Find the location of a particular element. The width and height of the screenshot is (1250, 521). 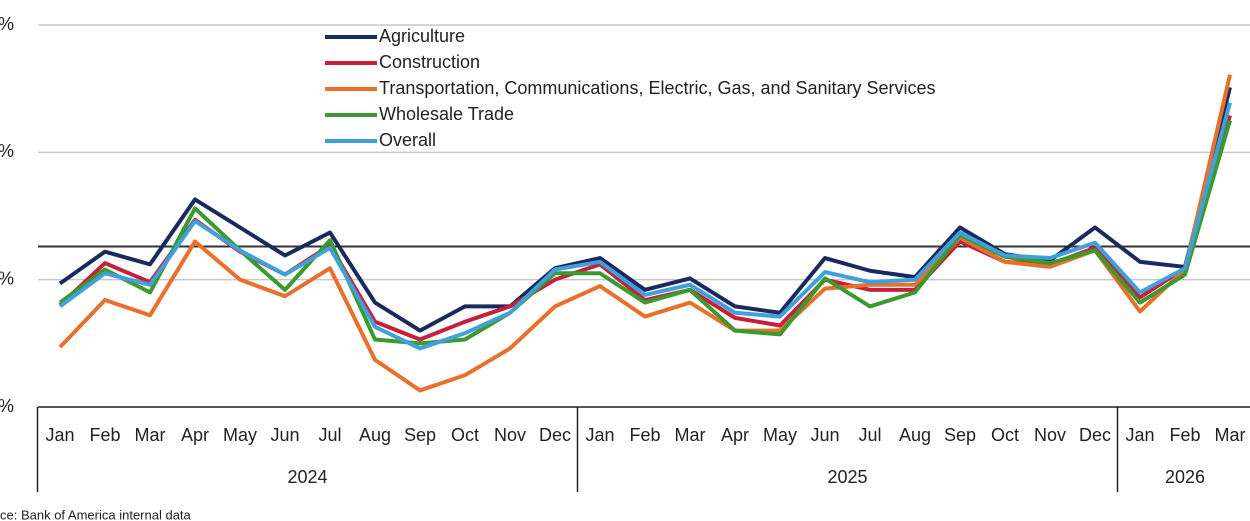

legend-label: Overall is located at coordinates (407, 140).